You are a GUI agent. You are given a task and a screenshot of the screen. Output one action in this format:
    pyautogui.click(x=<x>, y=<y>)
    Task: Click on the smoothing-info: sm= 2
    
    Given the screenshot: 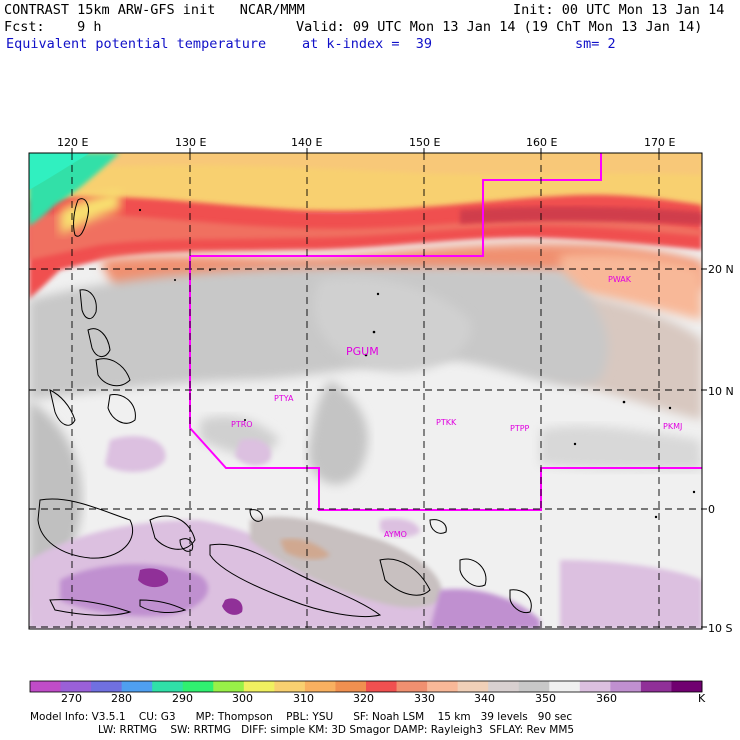 What is the action you would take?
    pyautogui.click(x=595, y=44)
    